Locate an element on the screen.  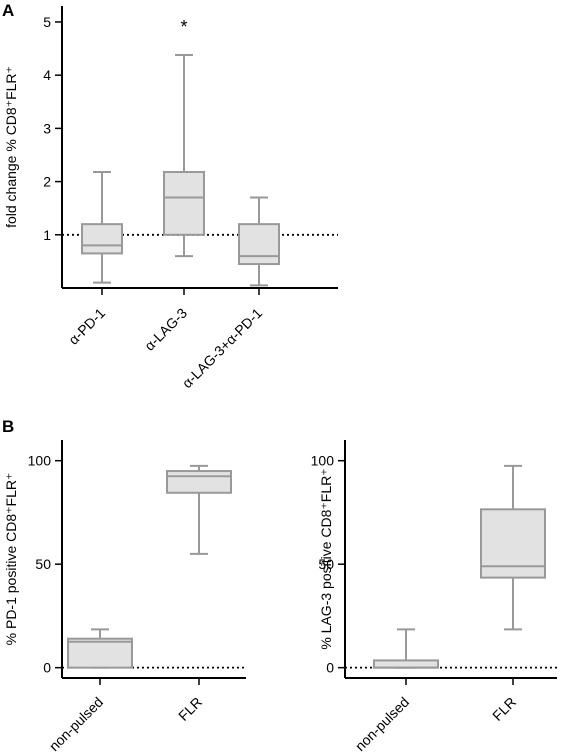
y-tick-label: 5 is located at coordinates (47, 22).